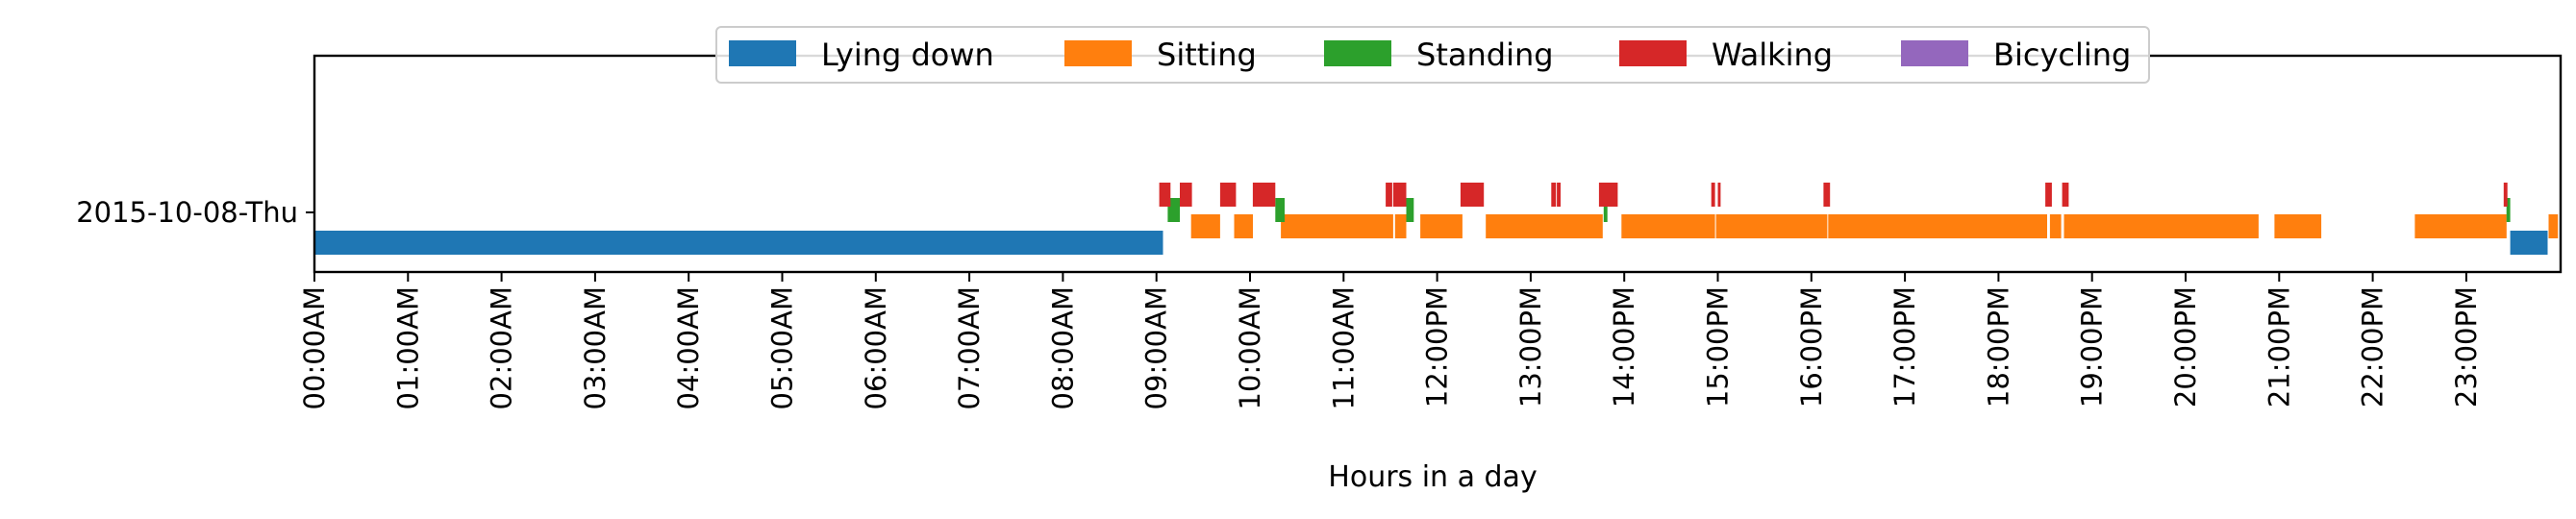 The image size is (2576, 519). Describe the element at coordinates (314, 347) in the screenshot. I see `x-tick-label: 00:00AM` at that location.